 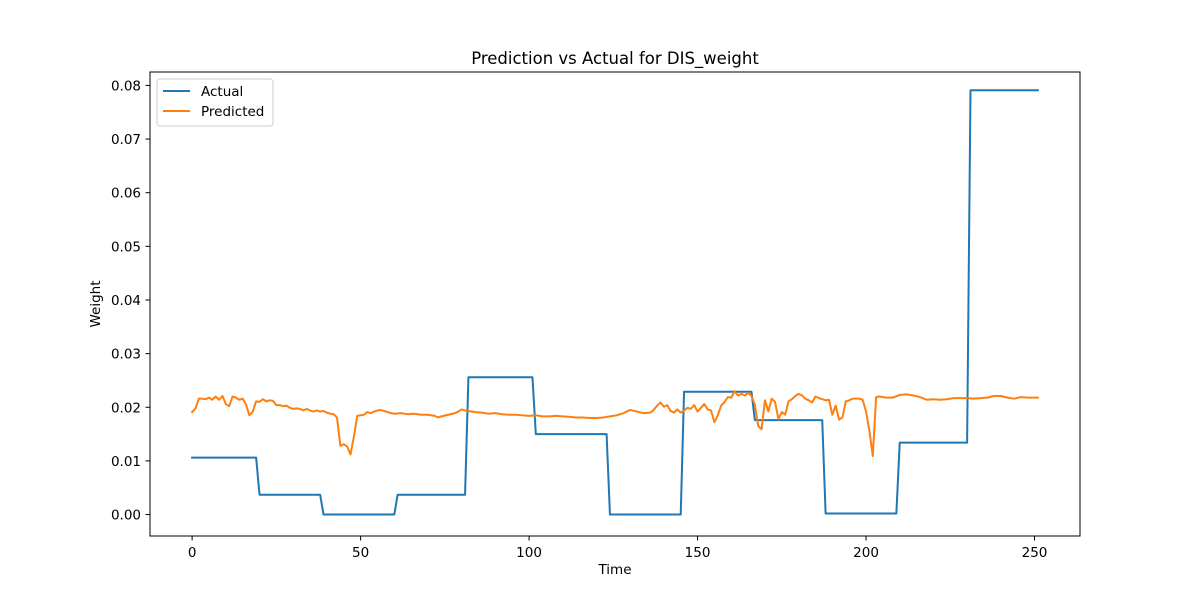 I want to click on x-tick-label: 0, so click(x=192, y=553).